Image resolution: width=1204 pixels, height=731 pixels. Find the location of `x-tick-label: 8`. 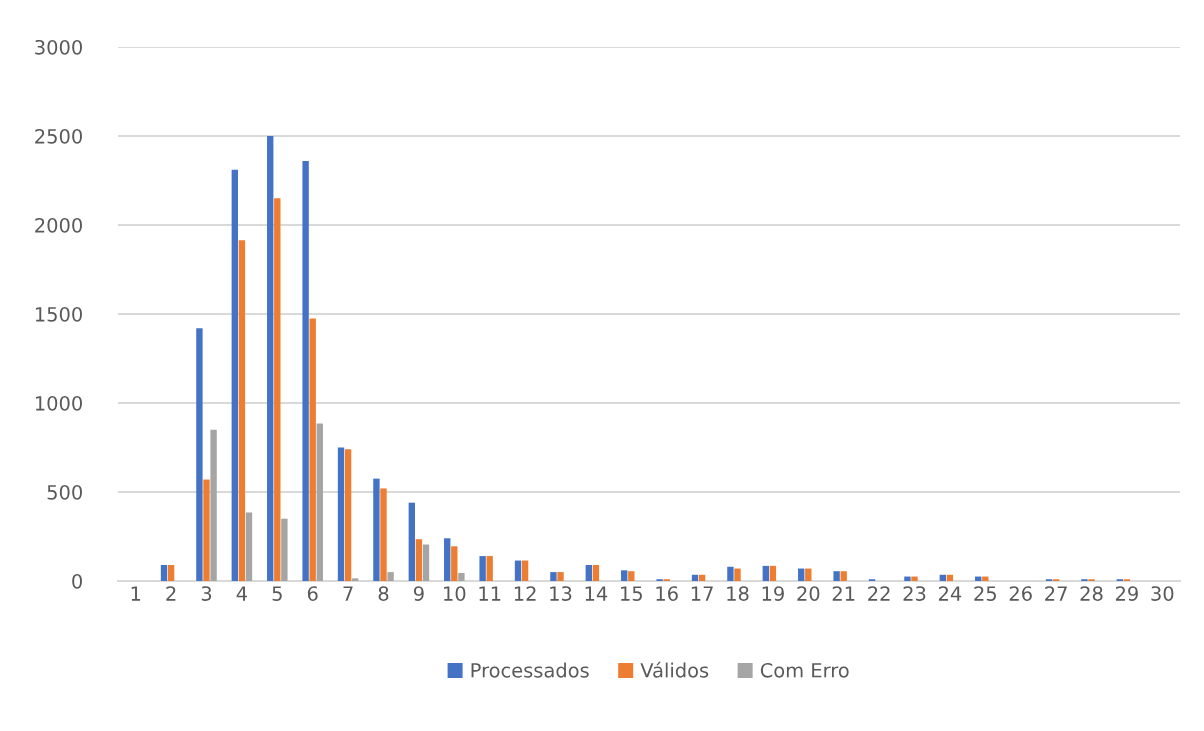

x-tick-label: 8 is located at coordinates (383, 593).